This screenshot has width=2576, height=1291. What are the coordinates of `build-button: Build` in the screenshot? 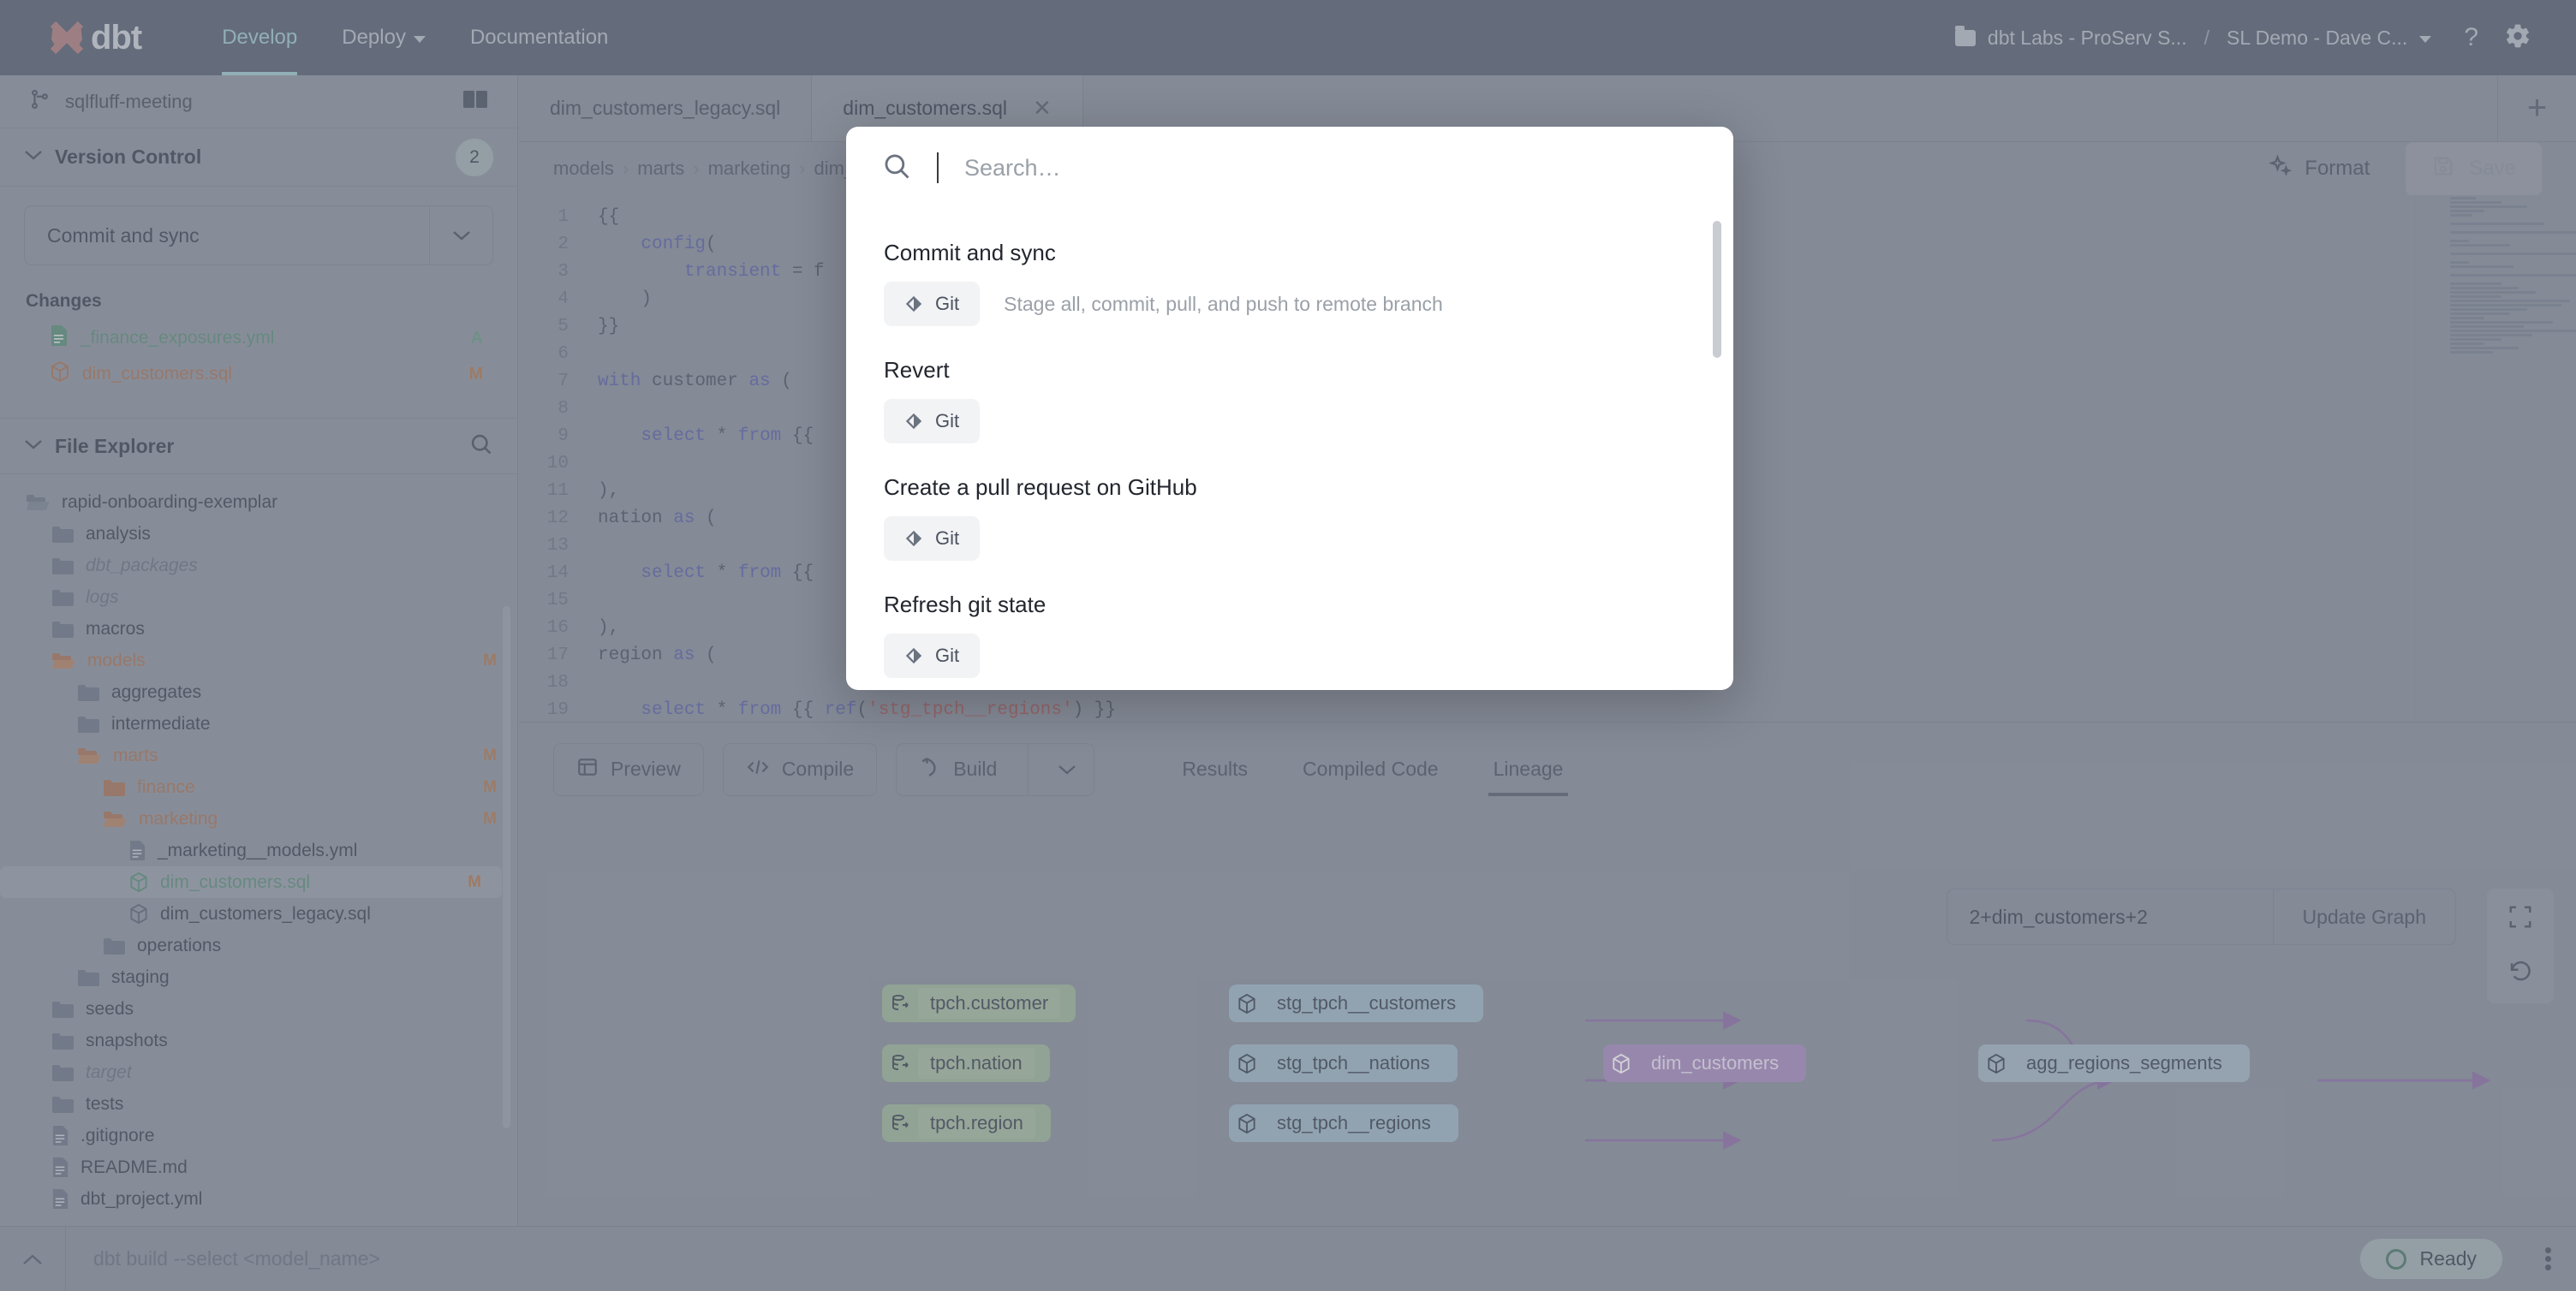 It's located at (995, 769).